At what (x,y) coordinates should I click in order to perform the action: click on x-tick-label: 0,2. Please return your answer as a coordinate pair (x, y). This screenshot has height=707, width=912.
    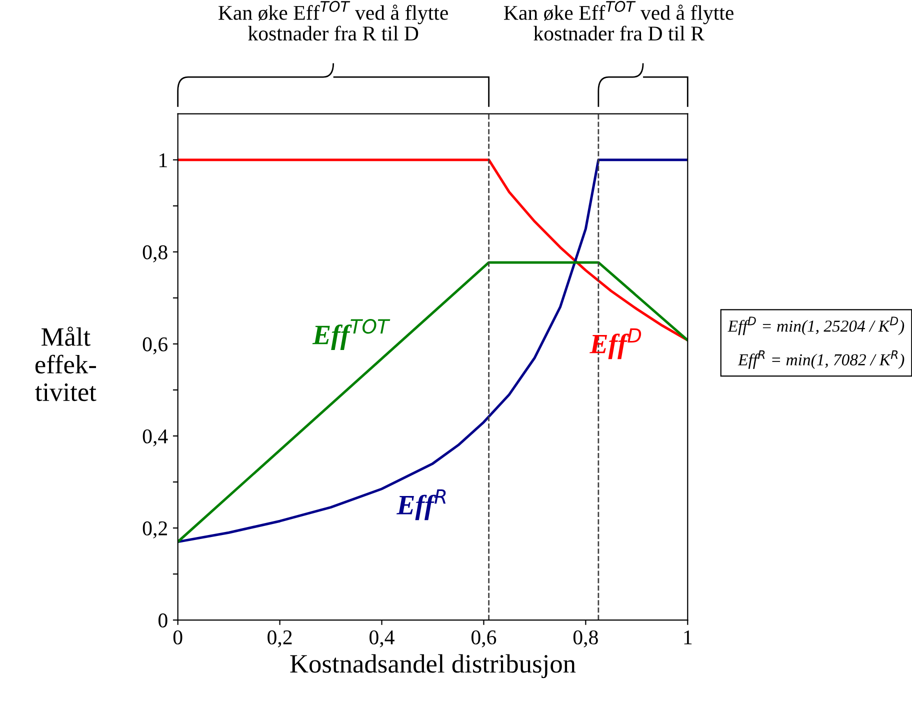
    Looking at the image, I should click on (280, 639).